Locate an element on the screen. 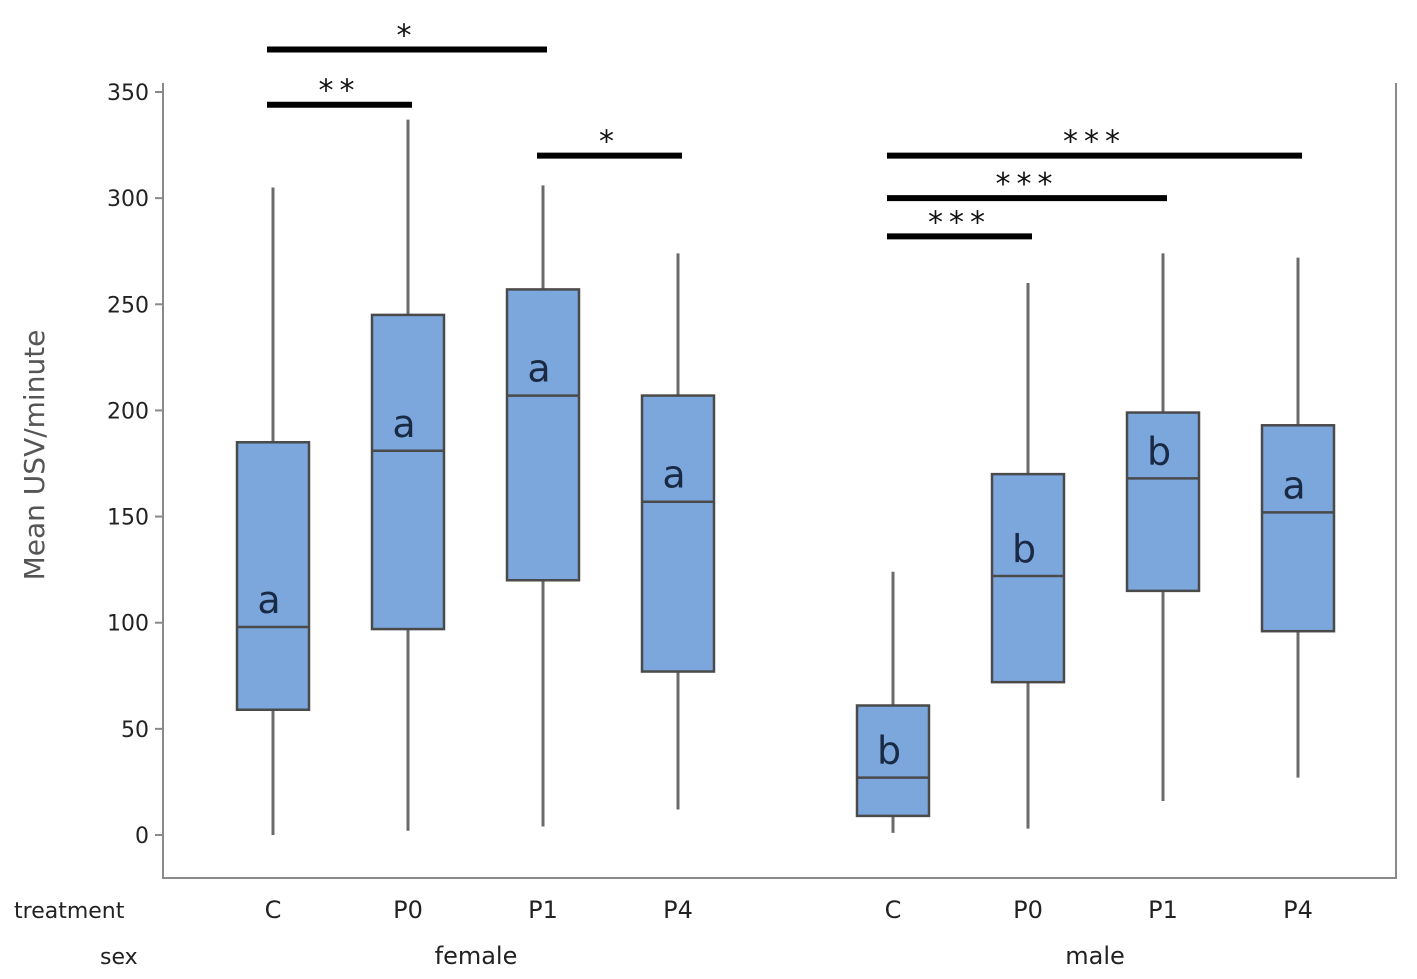 Image resolution: width=1417 pixels, height=979 pixels. y-tick-label: 200 is located at coordinates (128, 411).